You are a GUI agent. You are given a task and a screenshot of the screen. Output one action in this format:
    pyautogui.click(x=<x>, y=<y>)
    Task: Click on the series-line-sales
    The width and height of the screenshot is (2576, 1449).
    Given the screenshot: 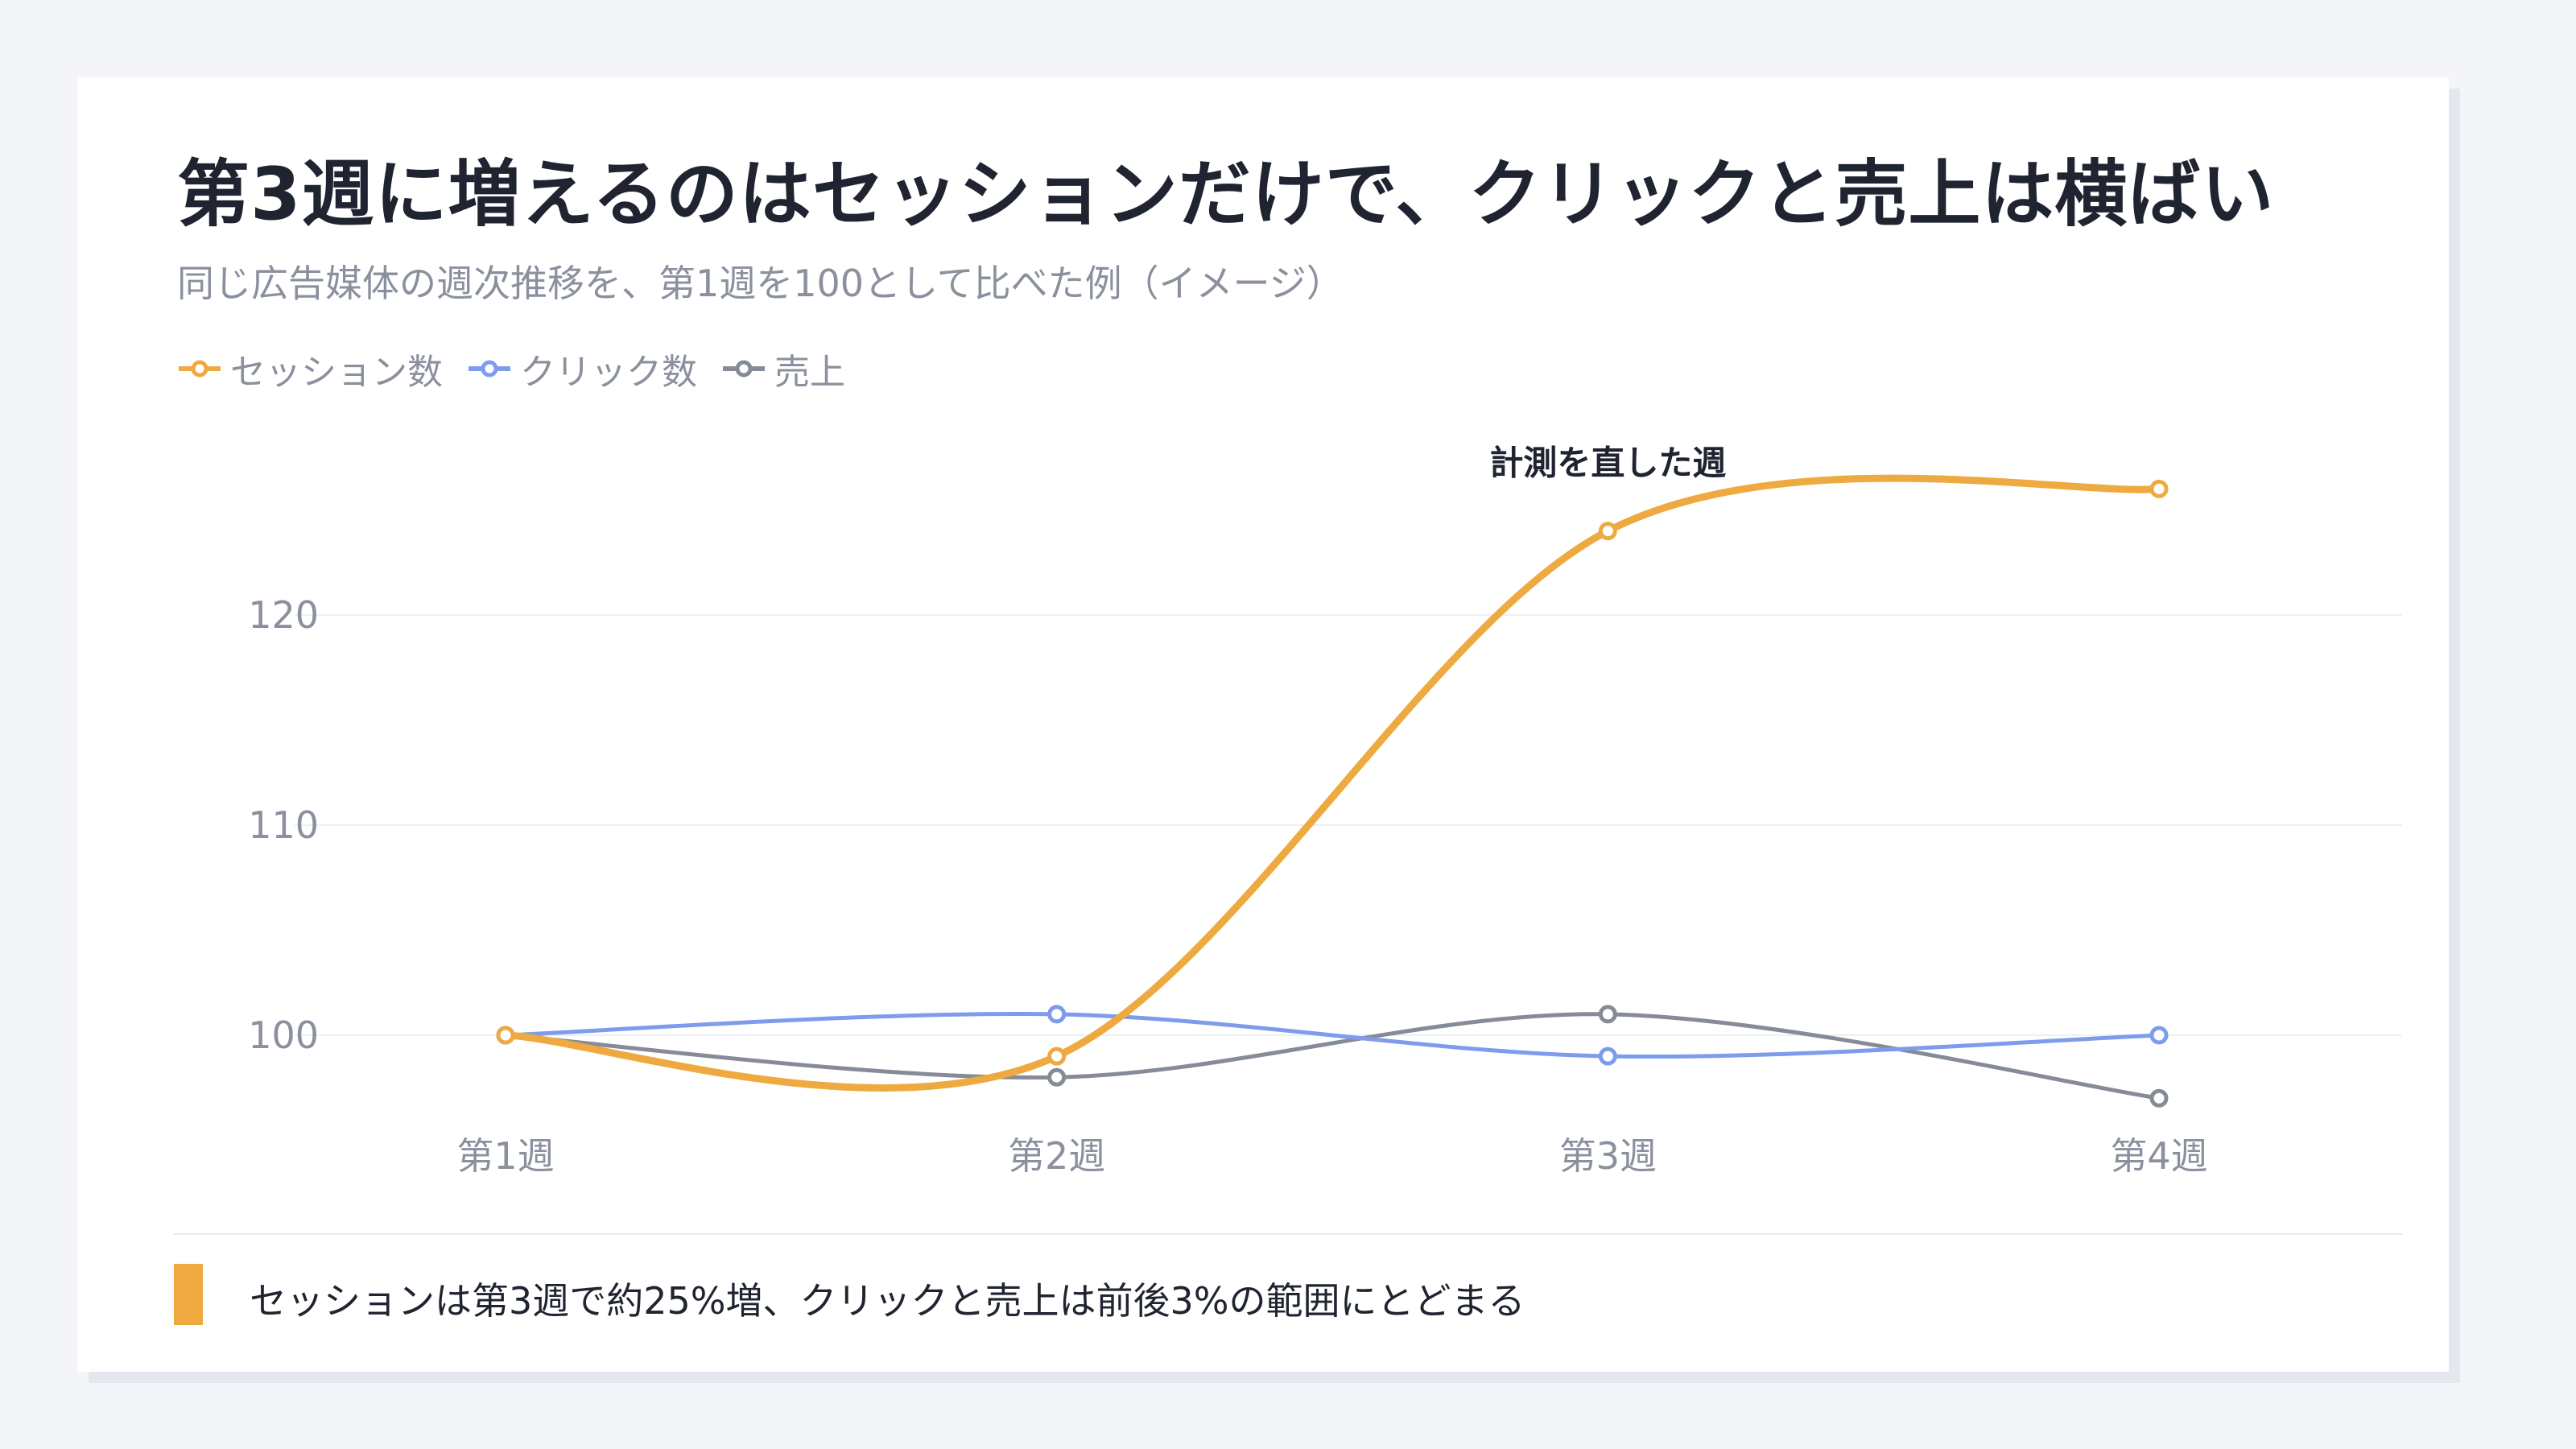 What is the action you would take?
    pyautogui.click(x=1332, y=1056)
    